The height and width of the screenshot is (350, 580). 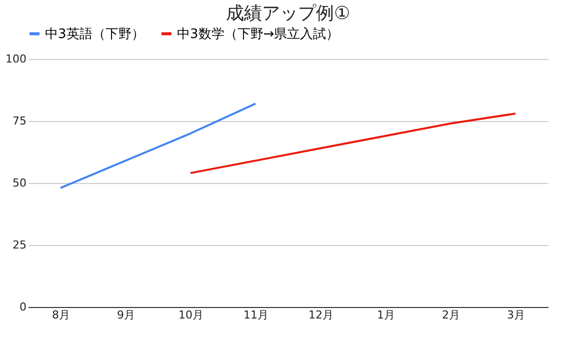 What do you see at coordinates (288, 13) in the screenshot?
I see `chart-title: 成績アップ例①` at bounding box center [288, 13].